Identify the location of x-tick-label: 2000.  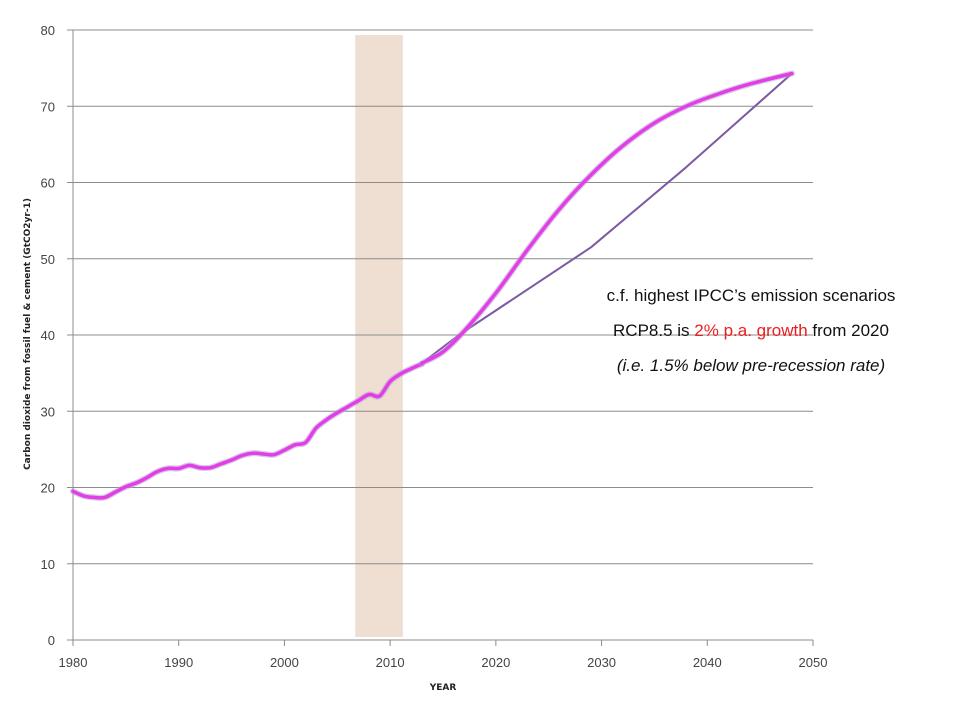
(284, 662).